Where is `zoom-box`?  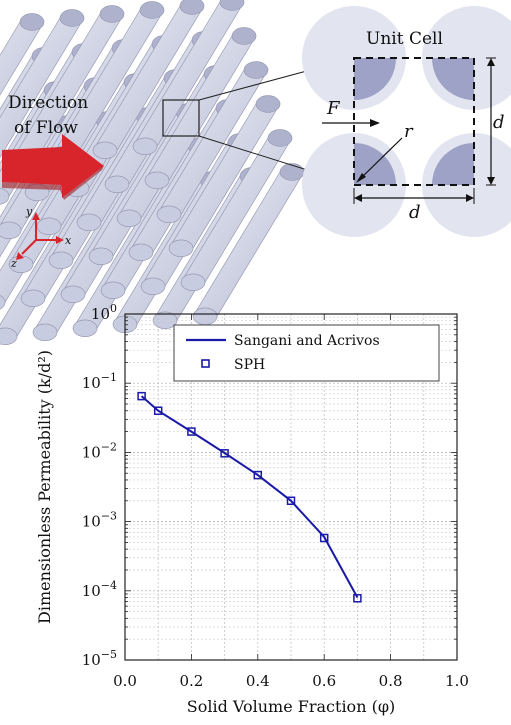
zoom-box is located at coordinates (181, 118).